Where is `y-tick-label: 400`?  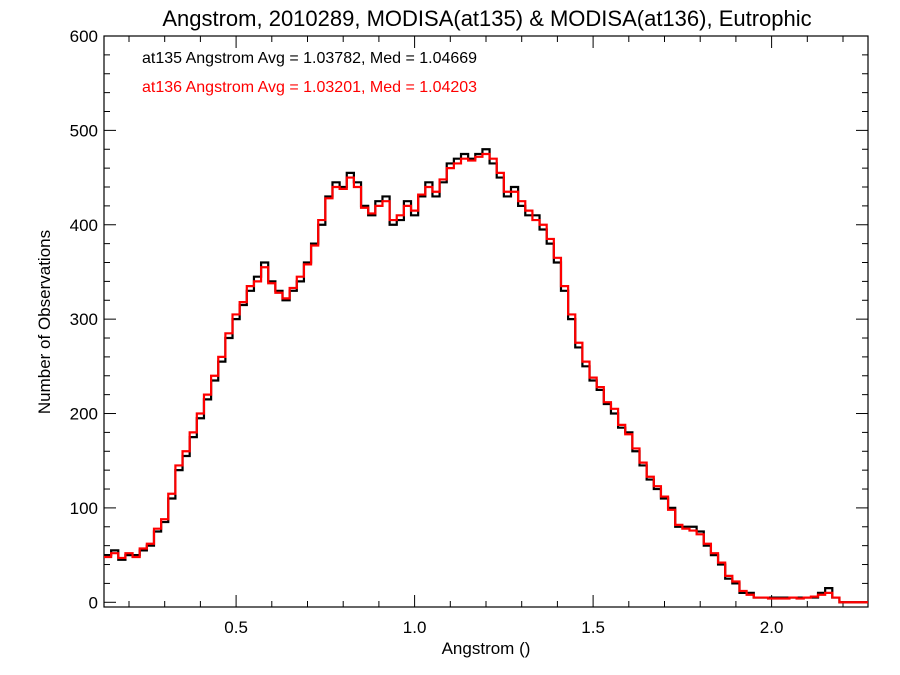
y-tick-label: 400 is located at coordinates (84, 225).